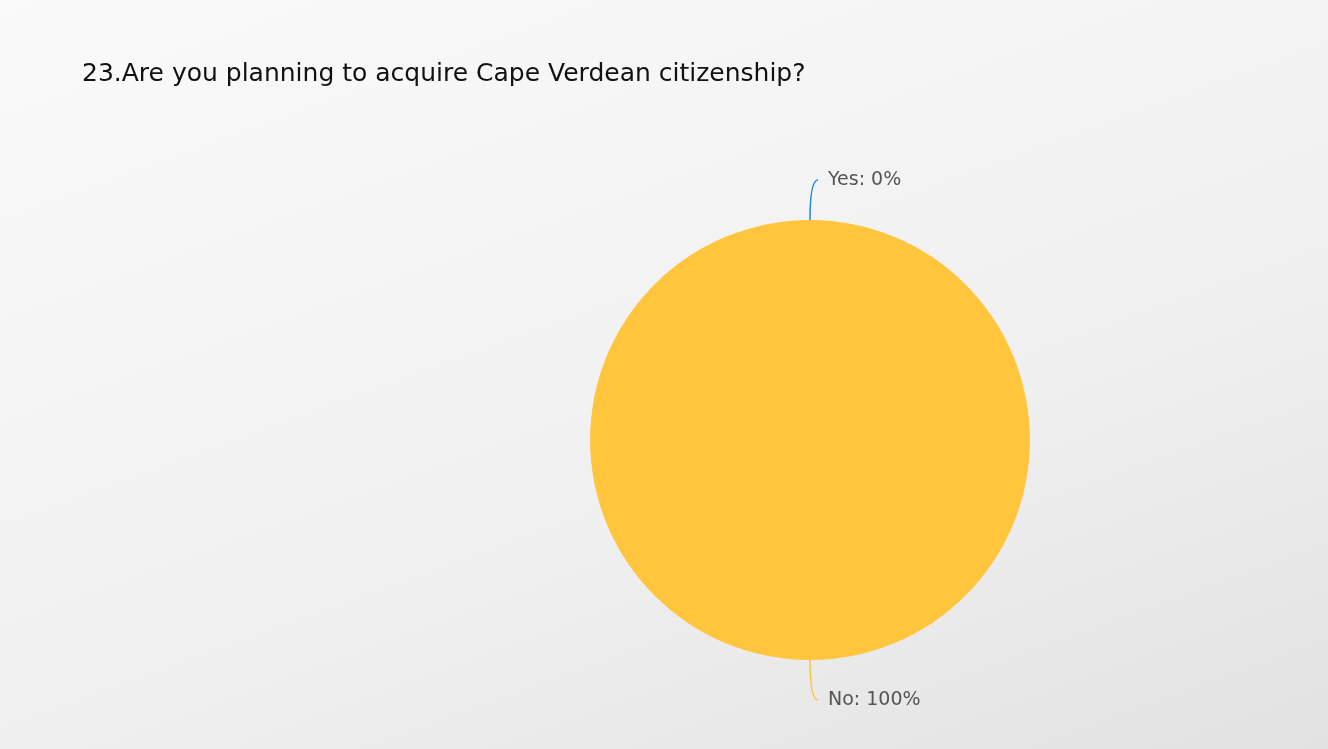 This screenshot has width=1328, height=749. I want to click on chart-title: 23.Are you planning to acquire Cape Verdean citizenship?, so click(444, 72).